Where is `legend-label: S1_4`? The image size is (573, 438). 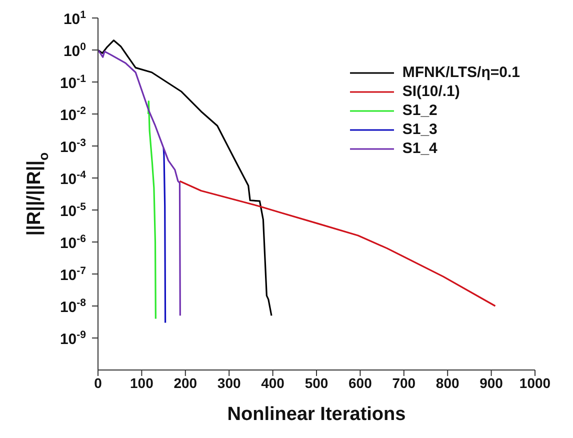 legend-label: S1_4 is located at coordinates (420, 148).